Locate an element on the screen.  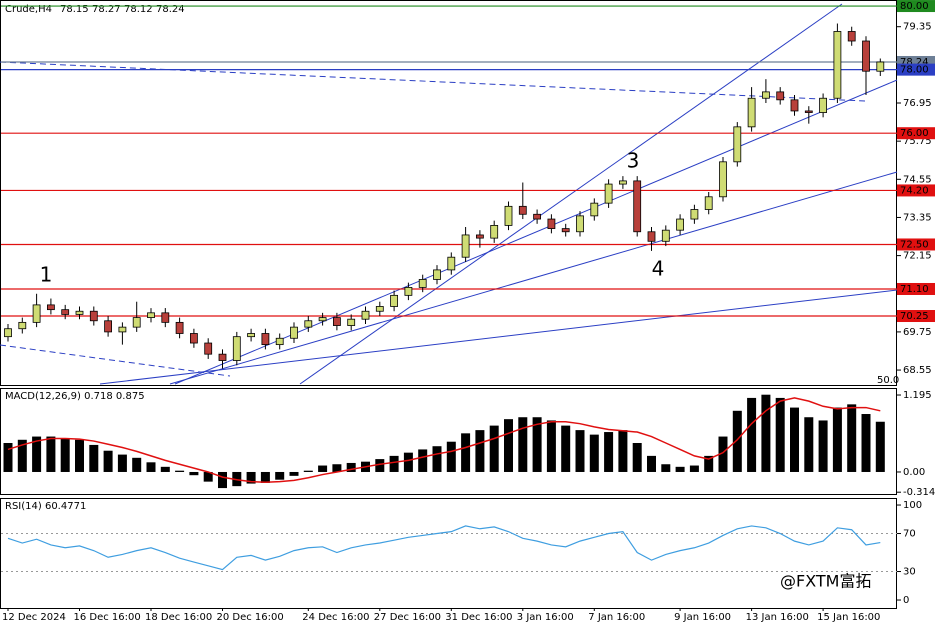
x-tick-label: 3 Jan 16:00 is located at coordinates (545, 617).